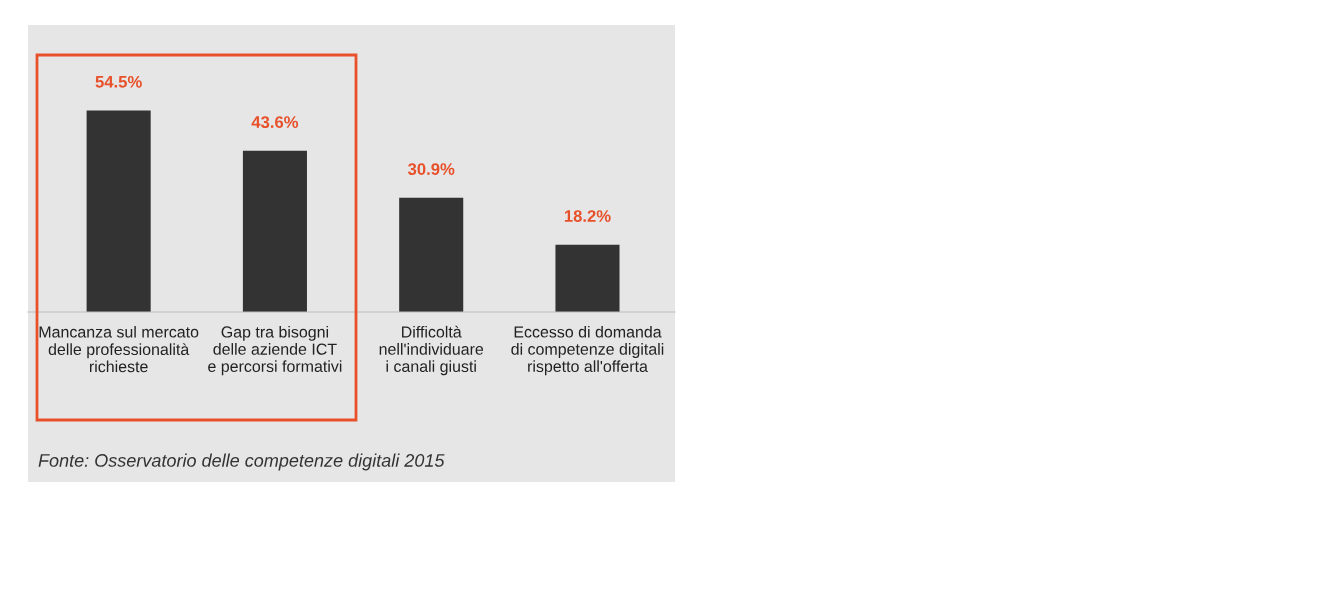  What do you see at coordinates (241, 462) in the screenshot?
I see `source-note: Fonte: Osservatorio delle competenze digitali 2015` at bounding box center [241, 462].